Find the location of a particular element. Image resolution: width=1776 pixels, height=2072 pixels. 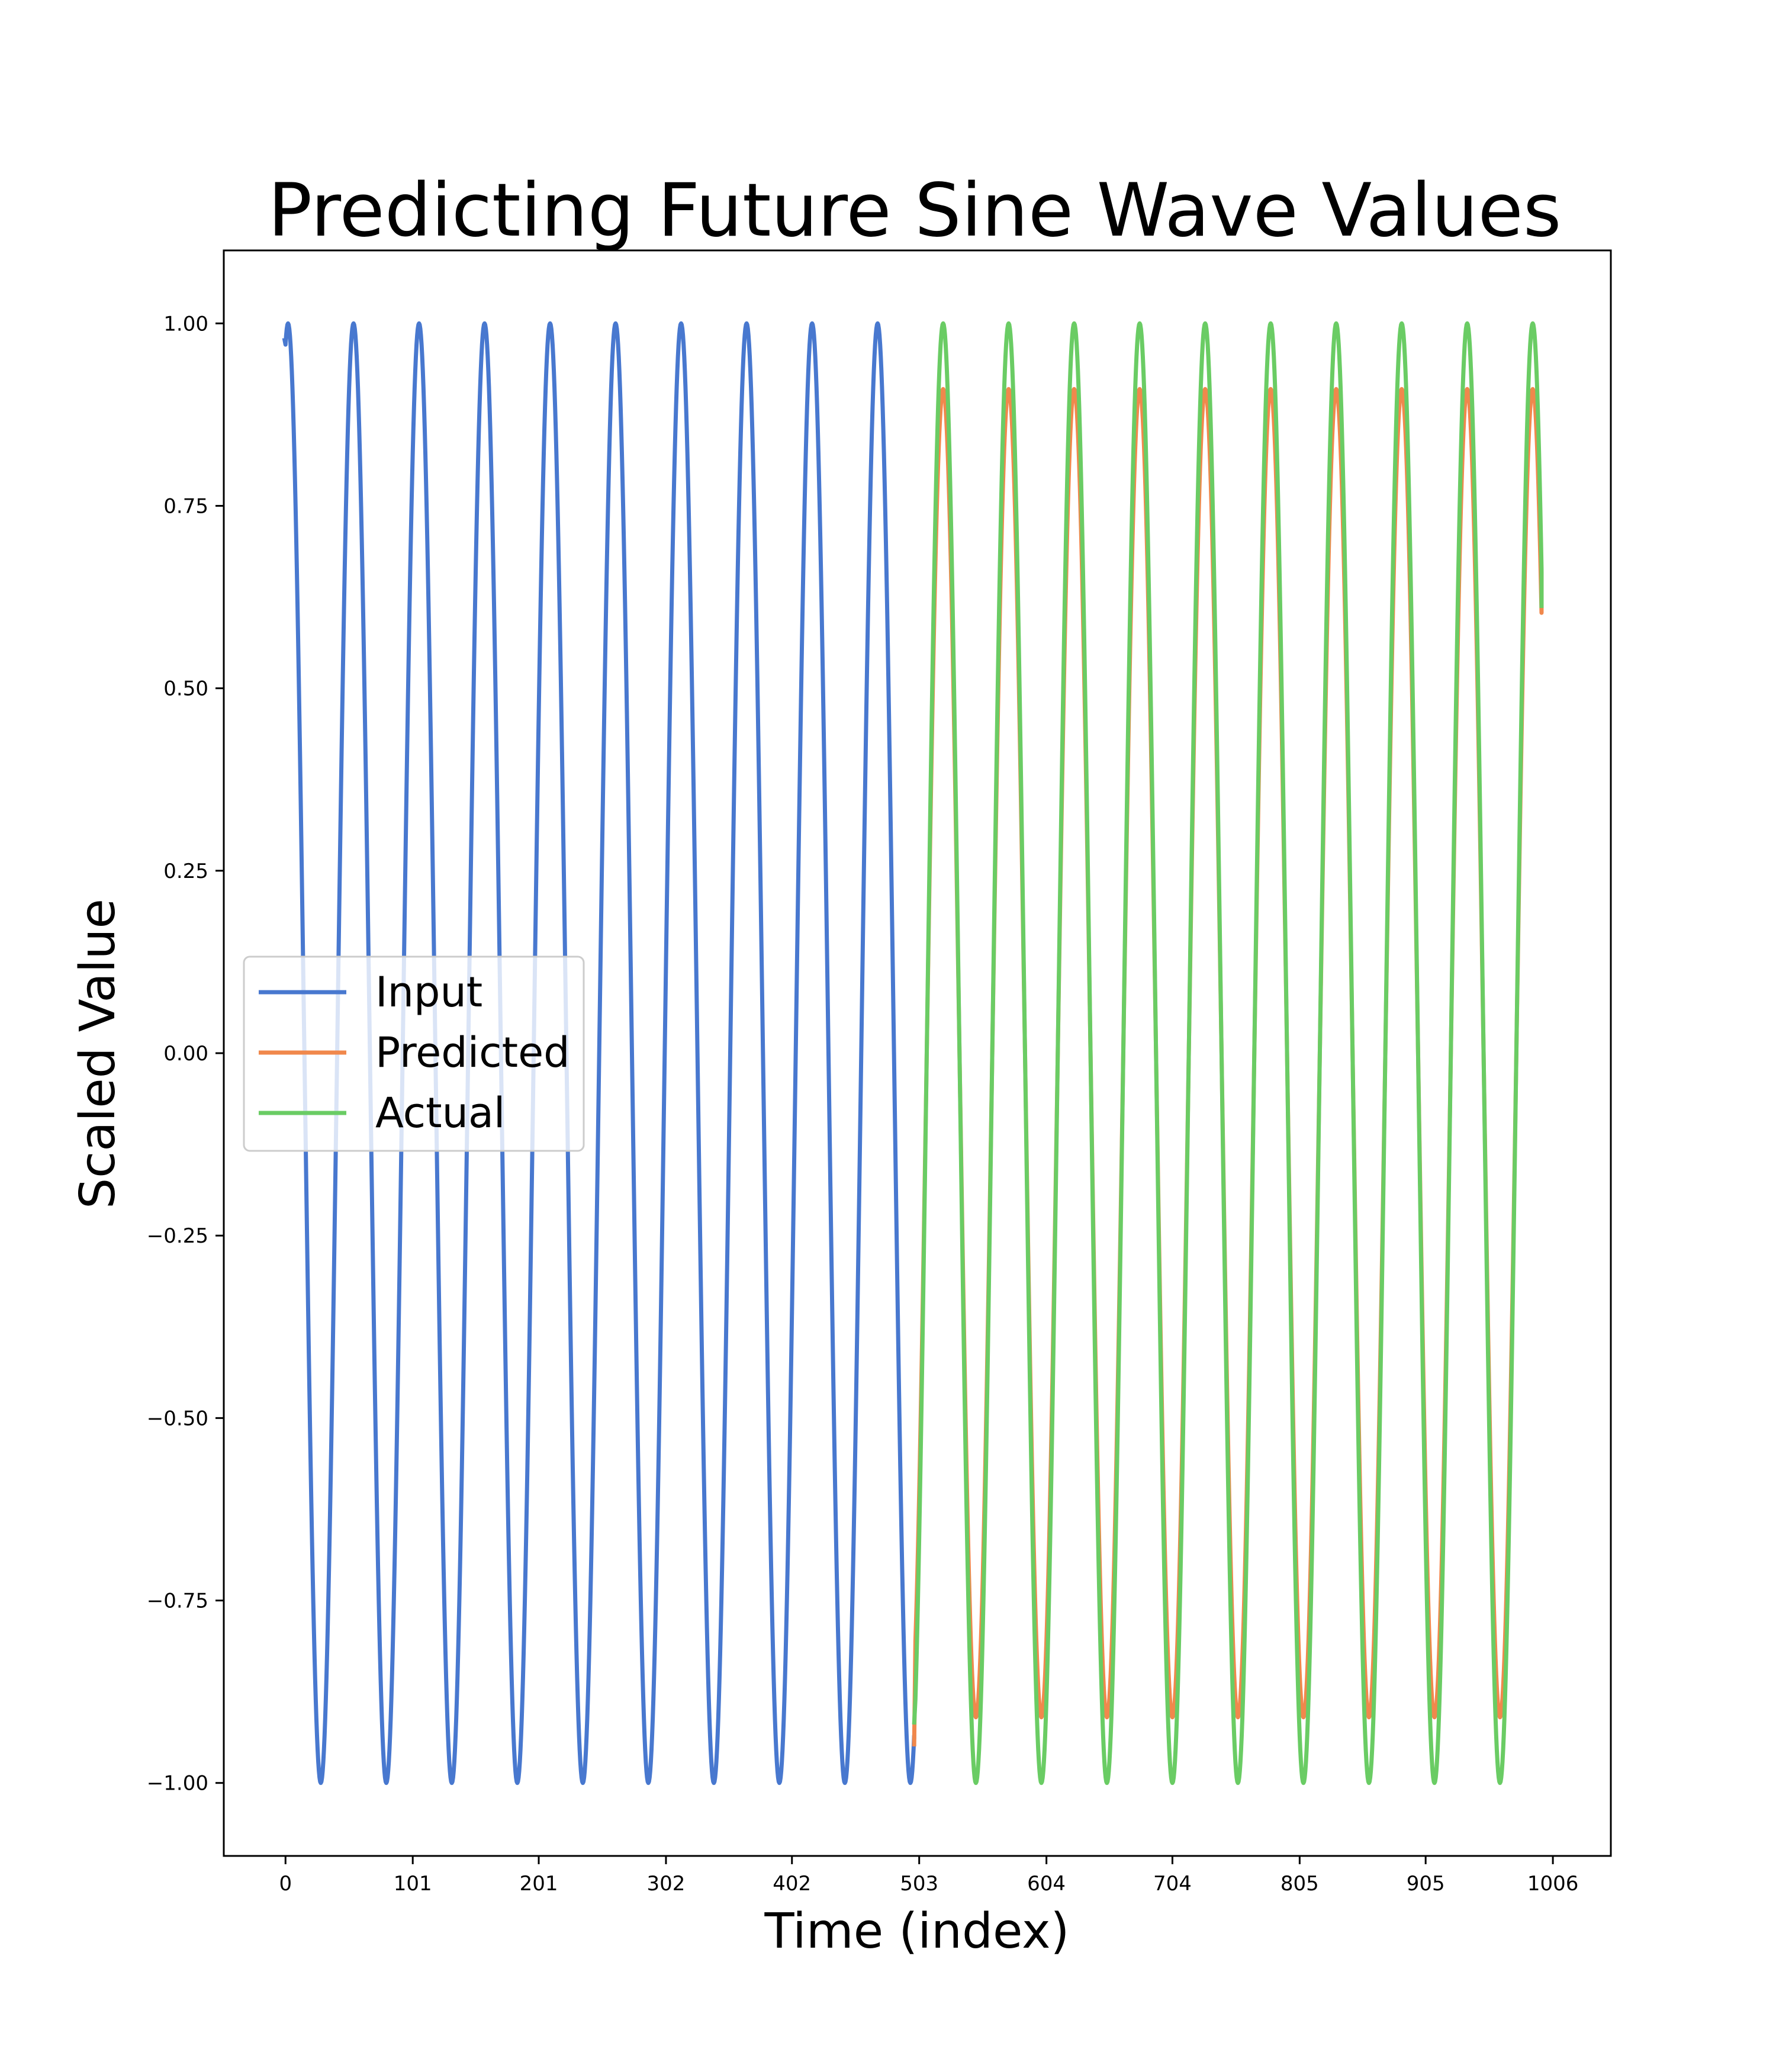

y-tick-label: 0.75 is located at coordinates (185, 506).